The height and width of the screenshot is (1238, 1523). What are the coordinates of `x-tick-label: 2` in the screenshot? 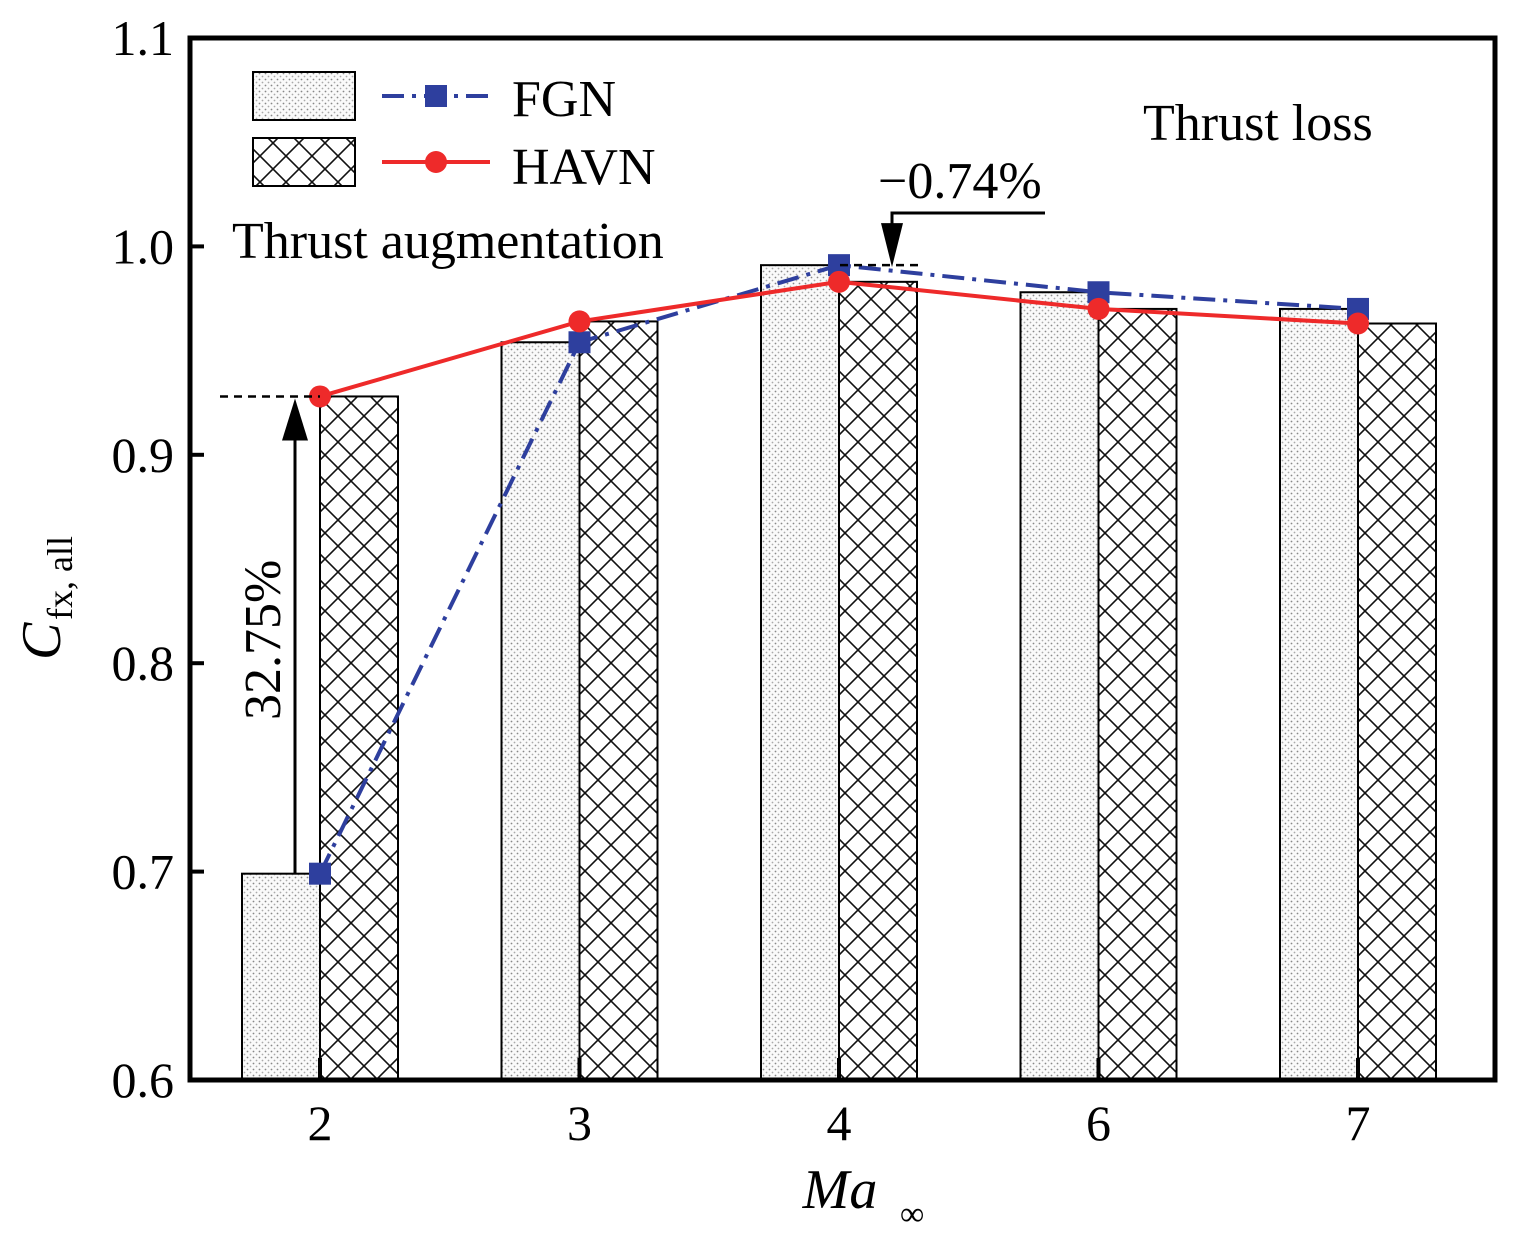 It's located at (320, 1123).